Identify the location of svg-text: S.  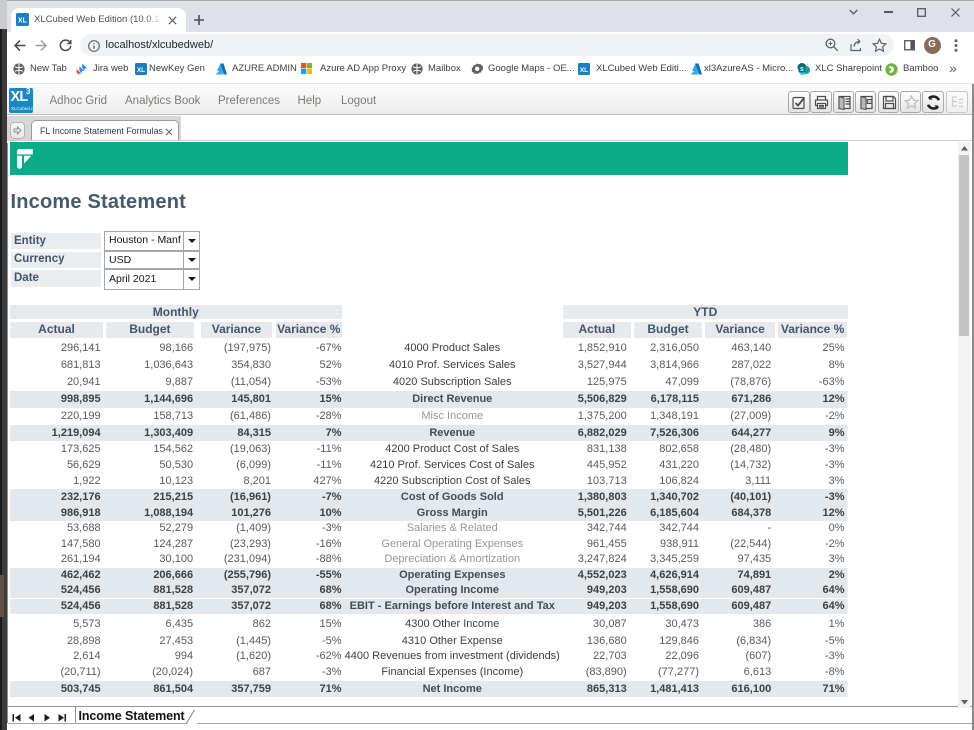
(802, 70).